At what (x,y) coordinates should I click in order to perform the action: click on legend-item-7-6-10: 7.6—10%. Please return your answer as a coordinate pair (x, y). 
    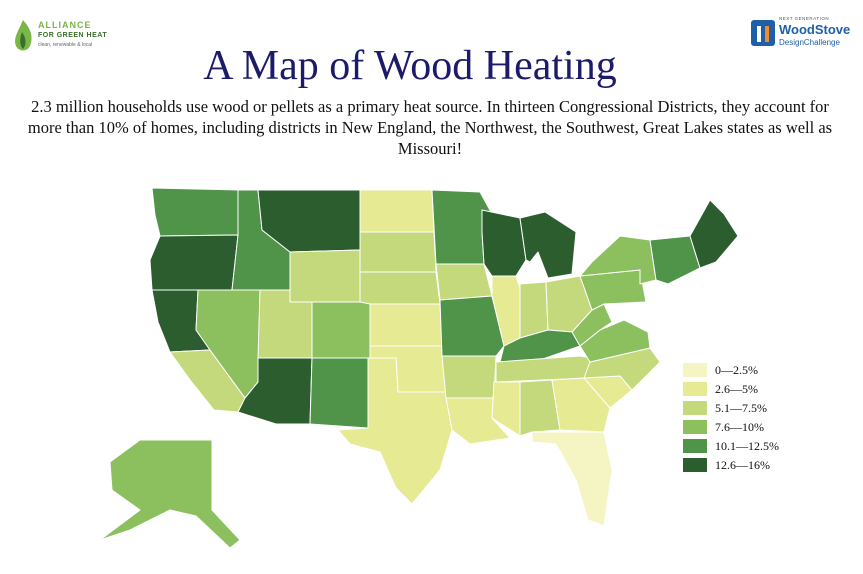
    Looking at the image, I should click on (738, 427).